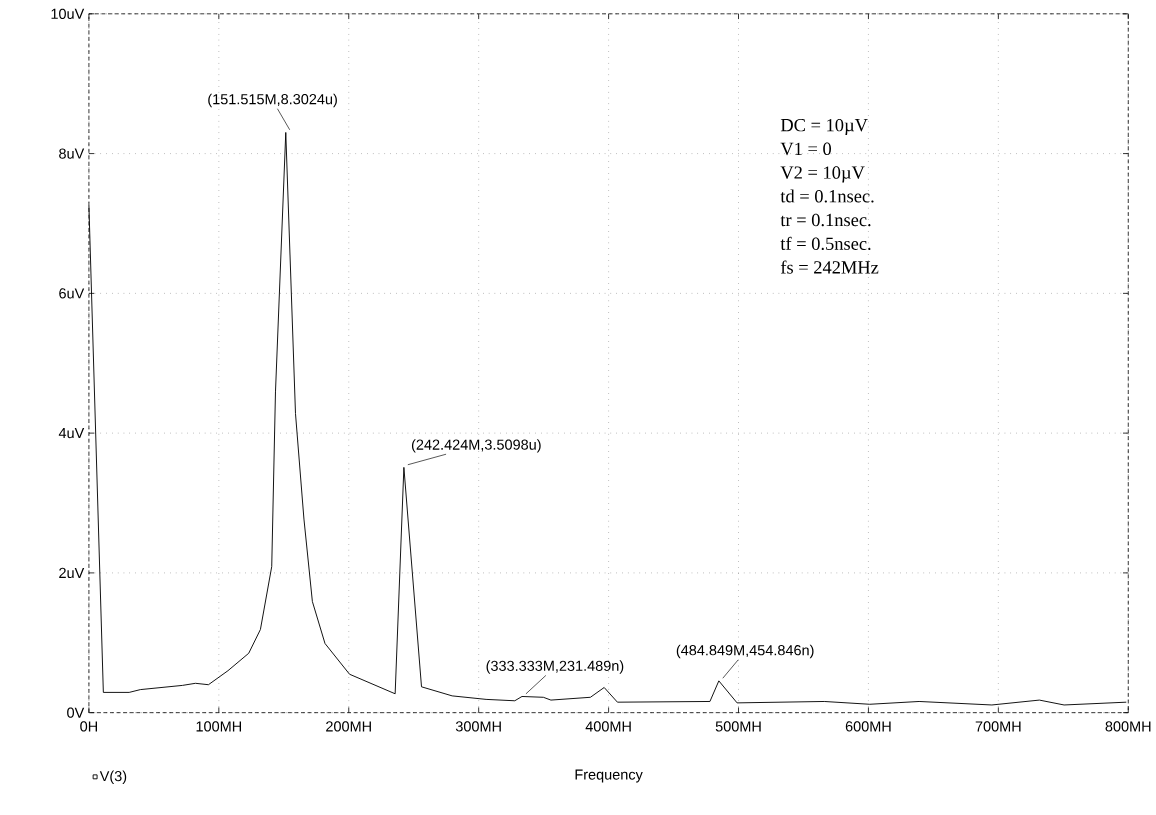 Image resolution: width=1156 pixels, height=815 pixels. I want to click on annotation: fs = 242MHz, so click(829, 267).